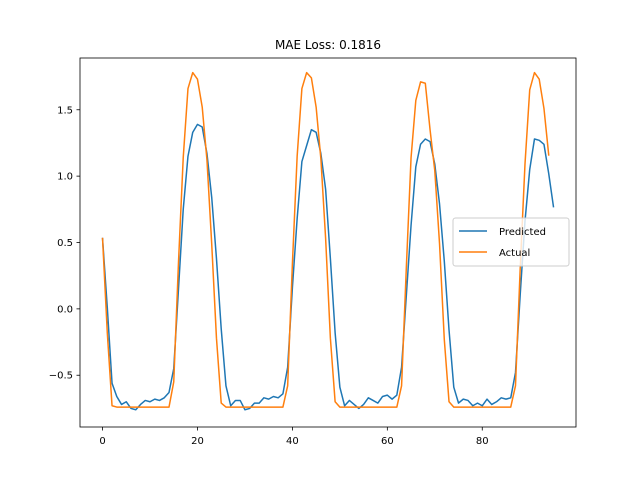  Describe the element at coordinates (292, 441) in the screenshot. I see `x-tick-label: 40` at that location.